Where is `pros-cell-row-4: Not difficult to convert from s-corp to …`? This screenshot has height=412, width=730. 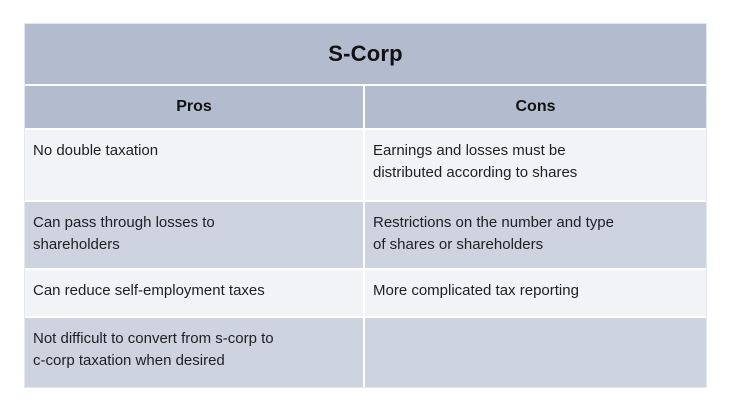
pros-cell-row-4: Not difficult to convert from s-corp to … is located at coordinates (194, 352).